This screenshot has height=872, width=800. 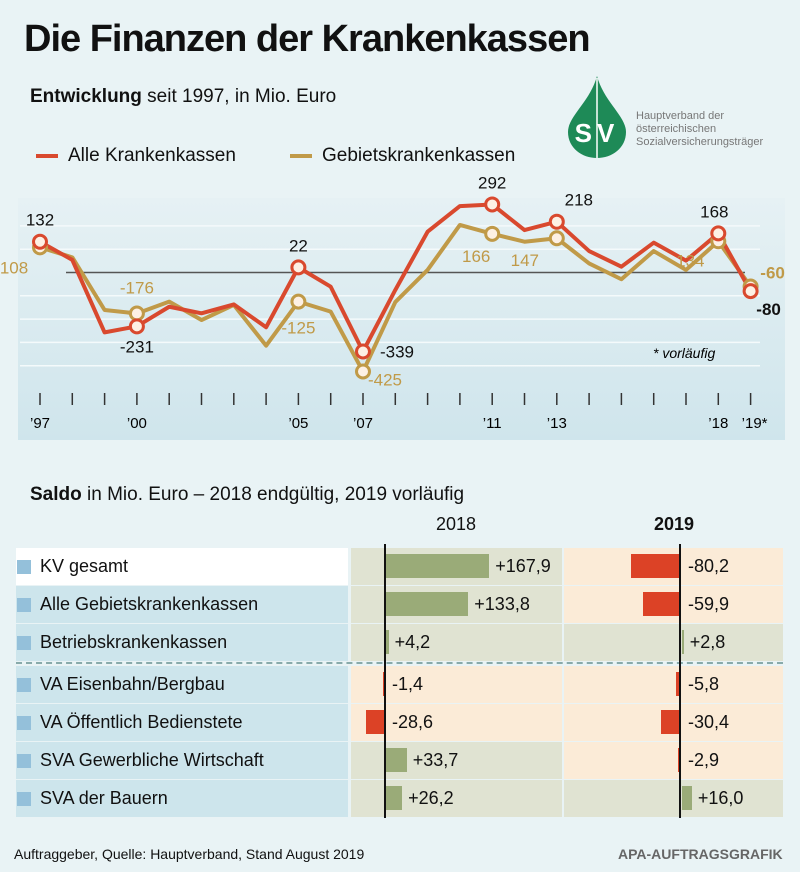 What do you see at coordinates (707, 642) in the screenshot?
I see `value-2019: +2,8` at bounding box center [707, 642].